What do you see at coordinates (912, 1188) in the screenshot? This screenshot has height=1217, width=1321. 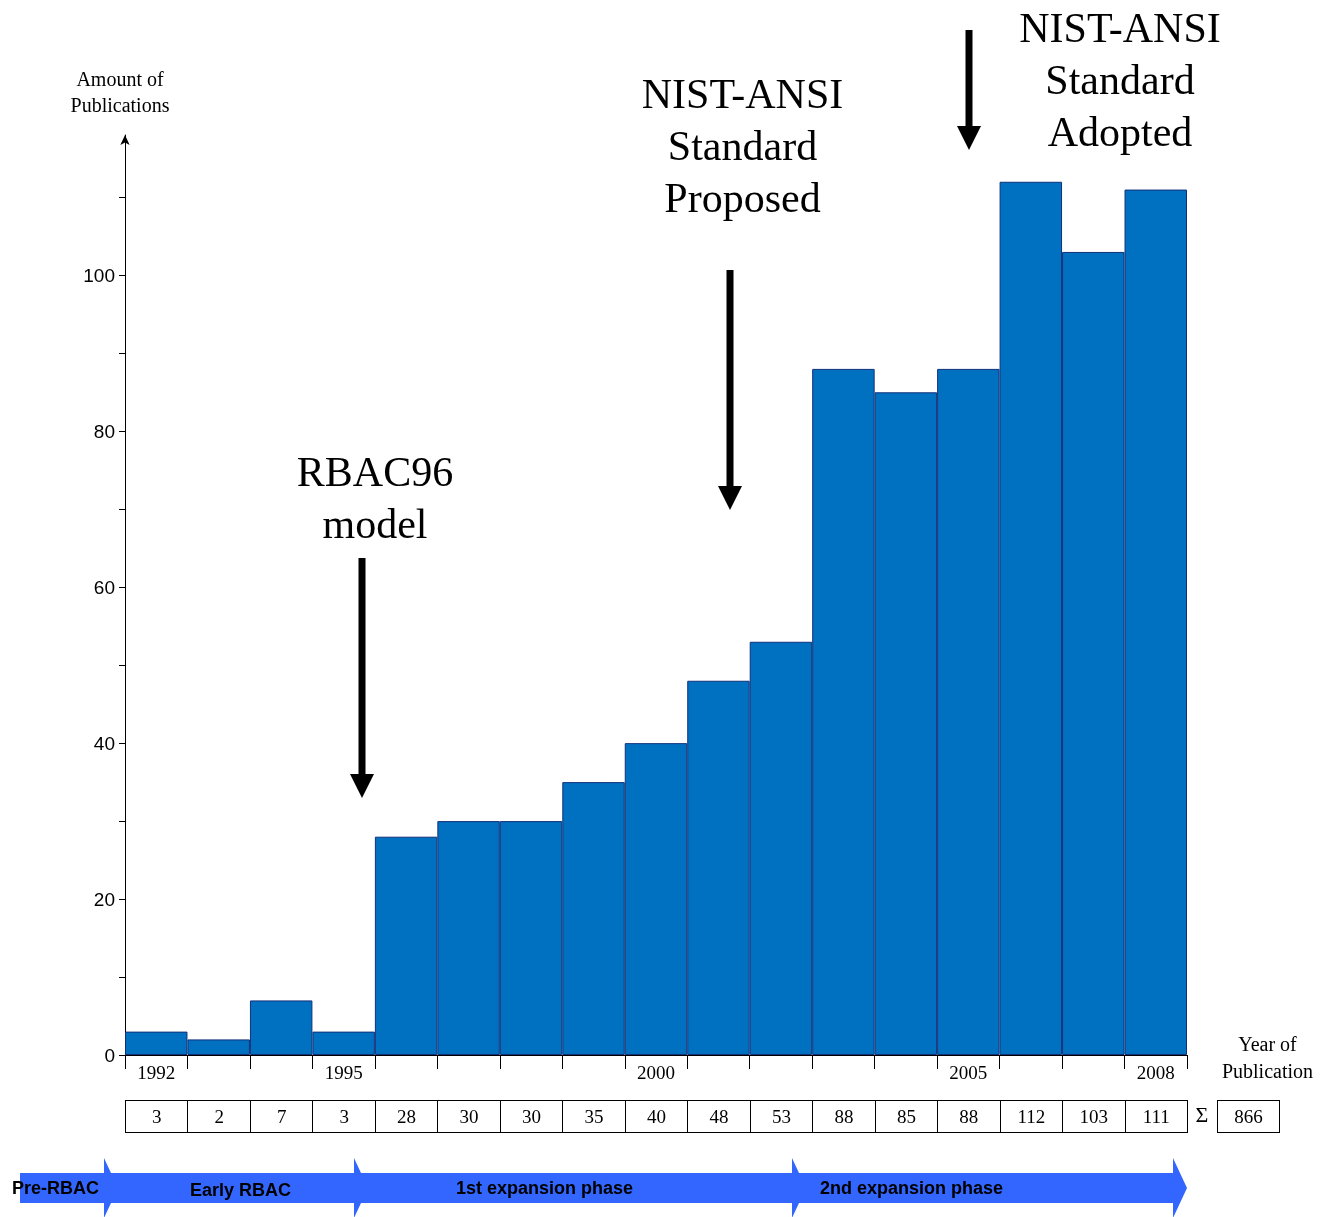 I see `text: 2nd expansion phase` at bounding box center [912, 1188].